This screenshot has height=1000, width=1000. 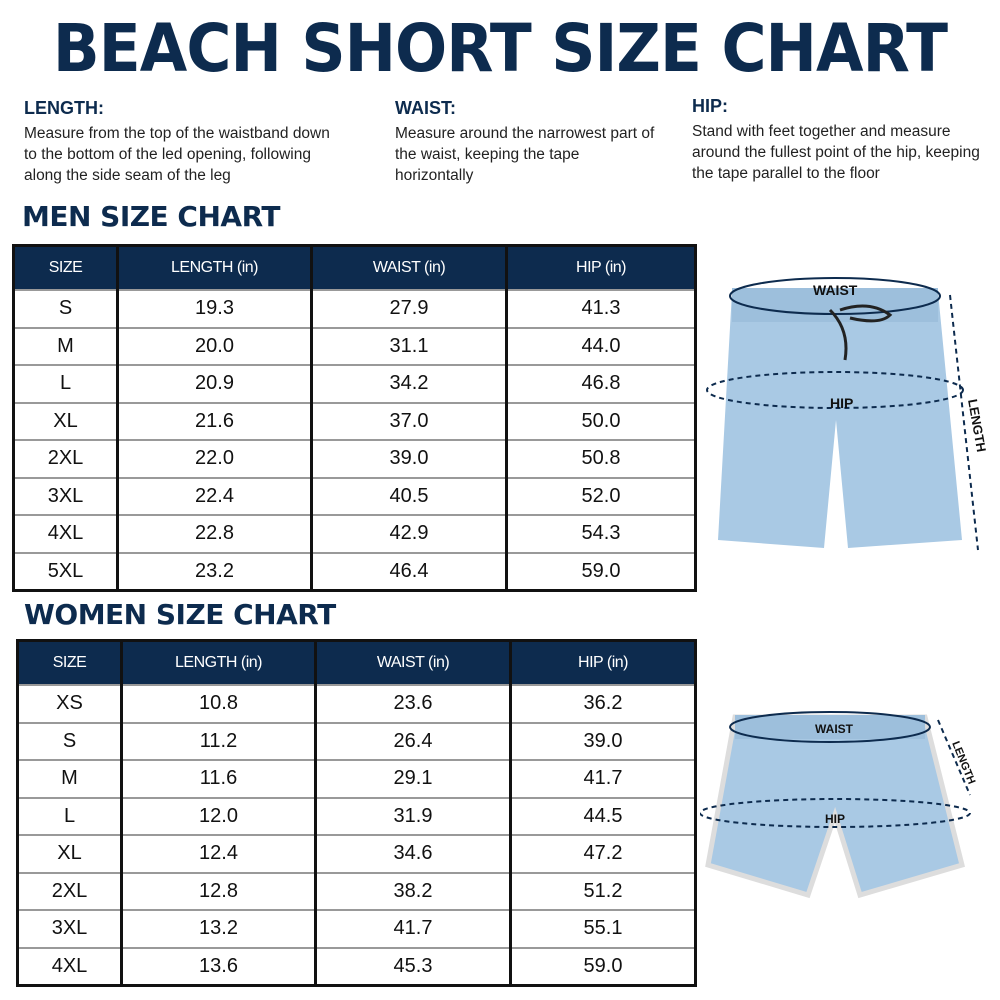 I want to click on table-cell: 40.5, so click(x=408, y=495).